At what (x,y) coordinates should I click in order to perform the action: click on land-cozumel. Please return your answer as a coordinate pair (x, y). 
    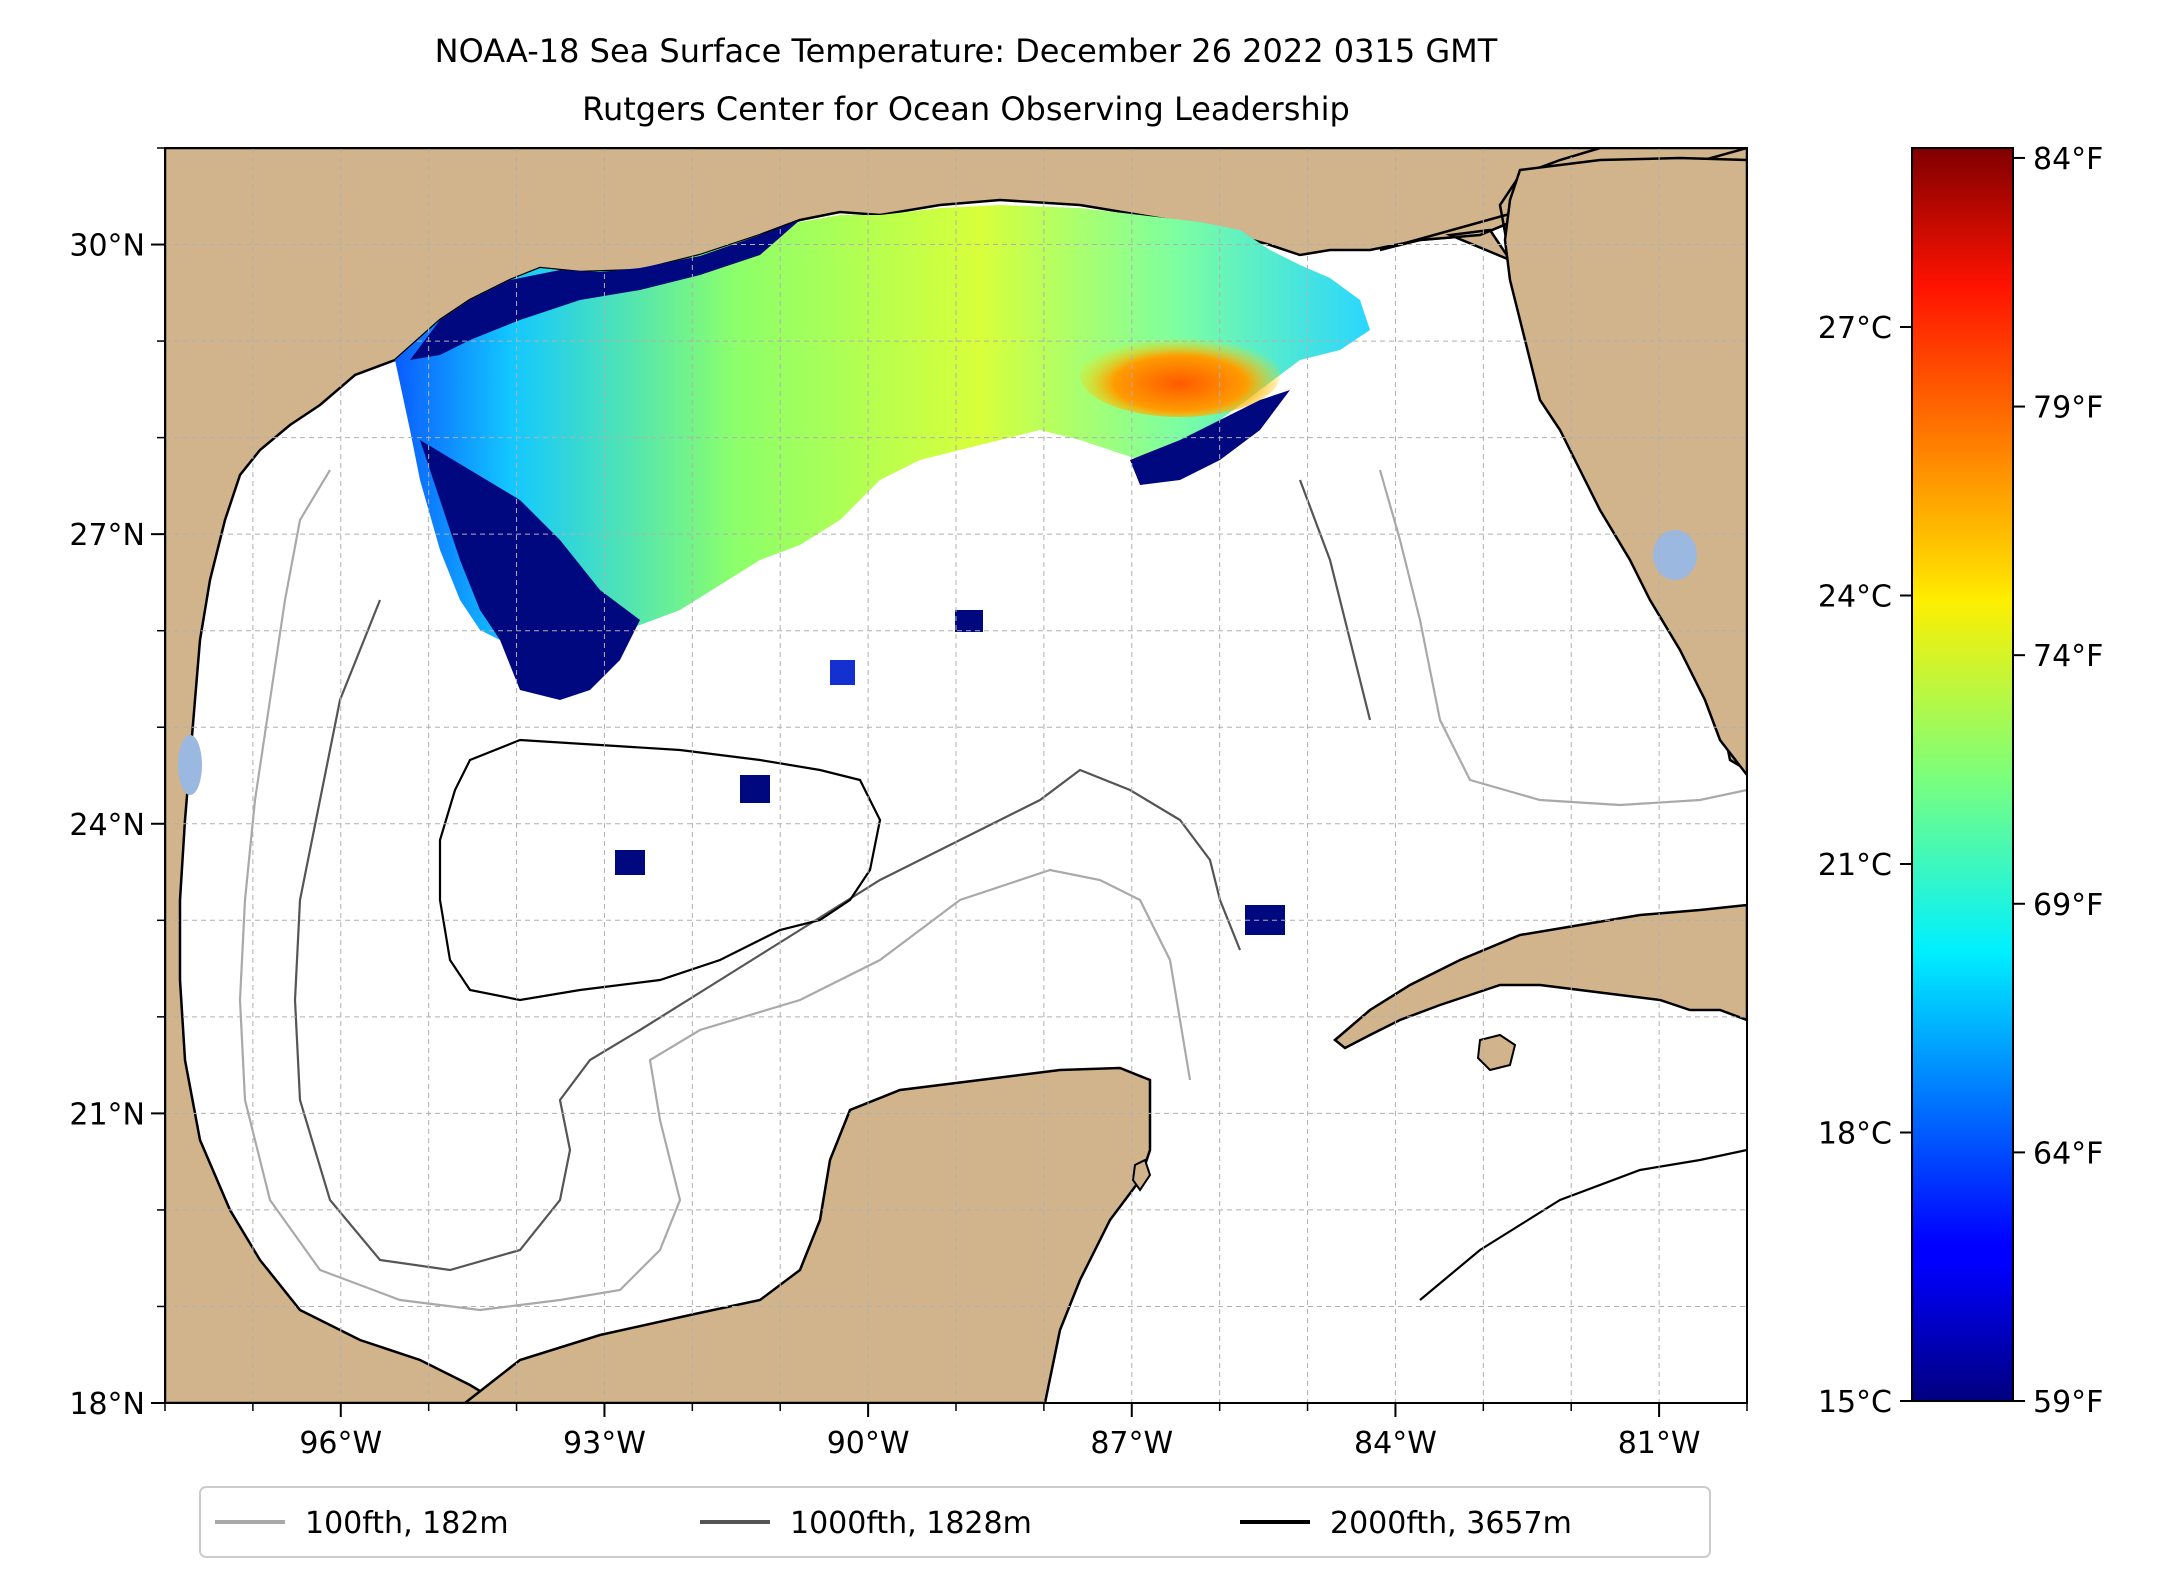
    Looking at the image, I should click on (1141, 1175).